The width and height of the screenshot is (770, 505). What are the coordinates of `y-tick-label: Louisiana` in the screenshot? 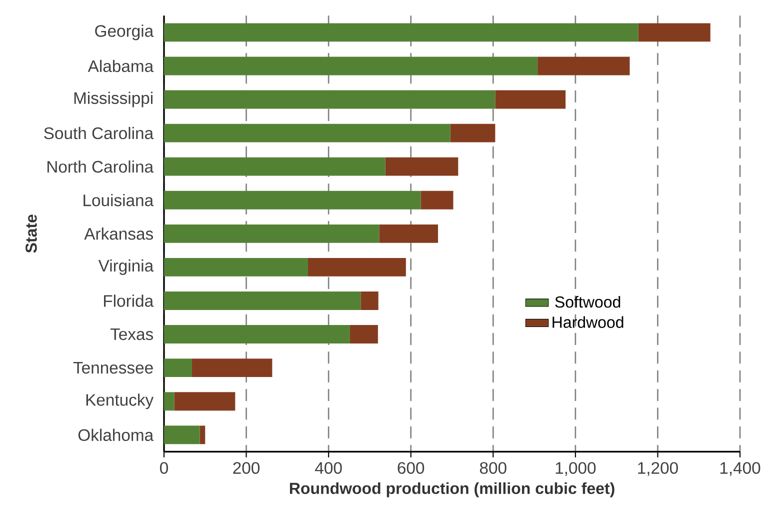 It's located at (119, 200).